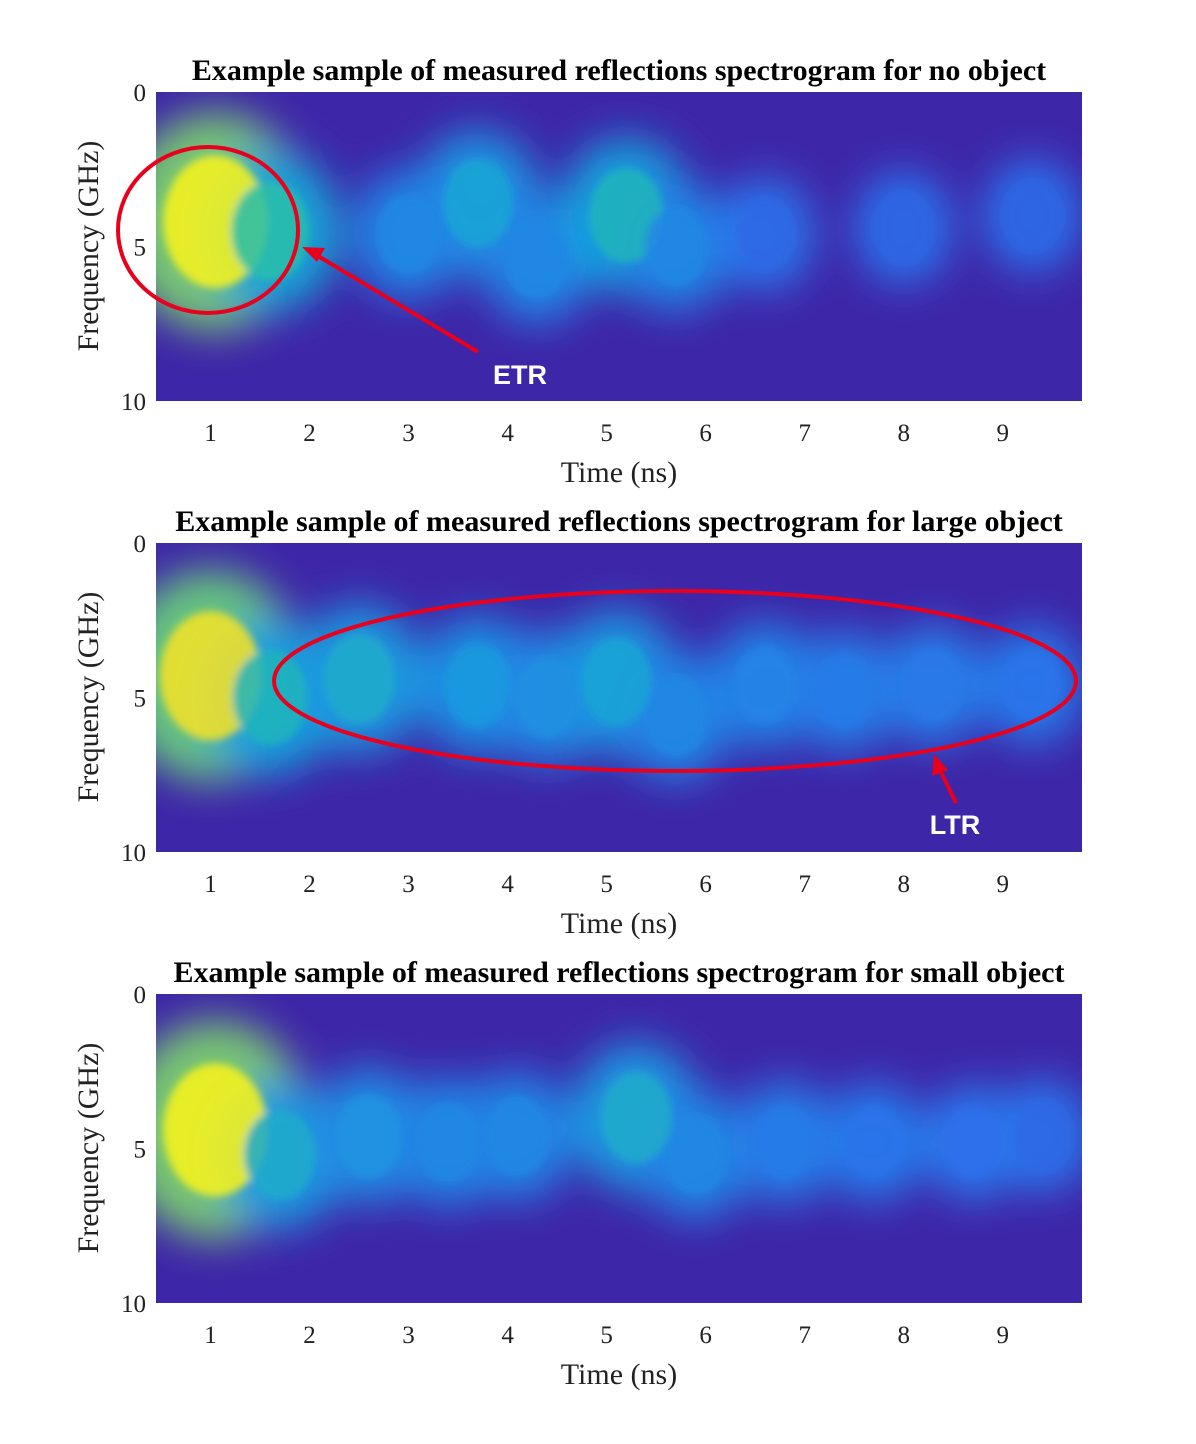 The image size is (1196, 1444). Describe the element at coordinates (948, 786) in the screenshot. I see `ltr-arrow-shaft` at that location.